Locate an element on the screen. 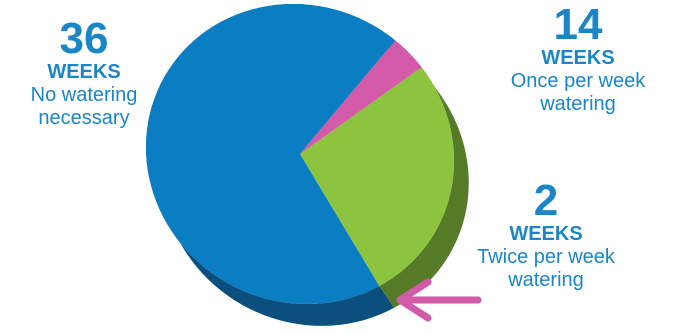  slice-desc-line: Twice per week is located at coordinates (546, 257).